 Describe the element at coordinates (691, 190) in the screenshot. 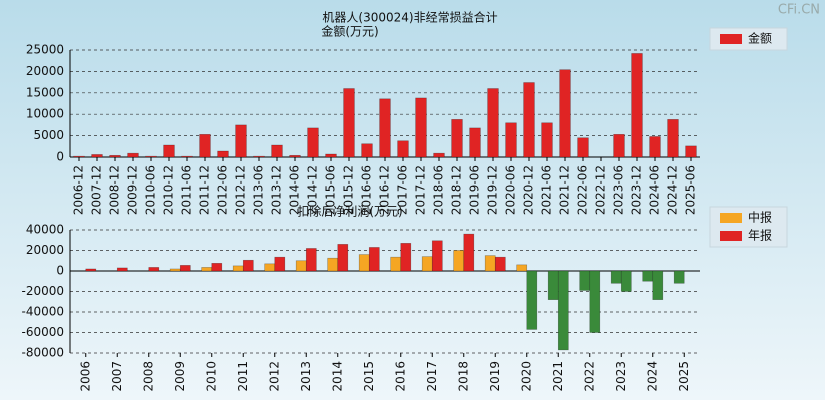

I see `x-tick-label: 2025-06` at that location.